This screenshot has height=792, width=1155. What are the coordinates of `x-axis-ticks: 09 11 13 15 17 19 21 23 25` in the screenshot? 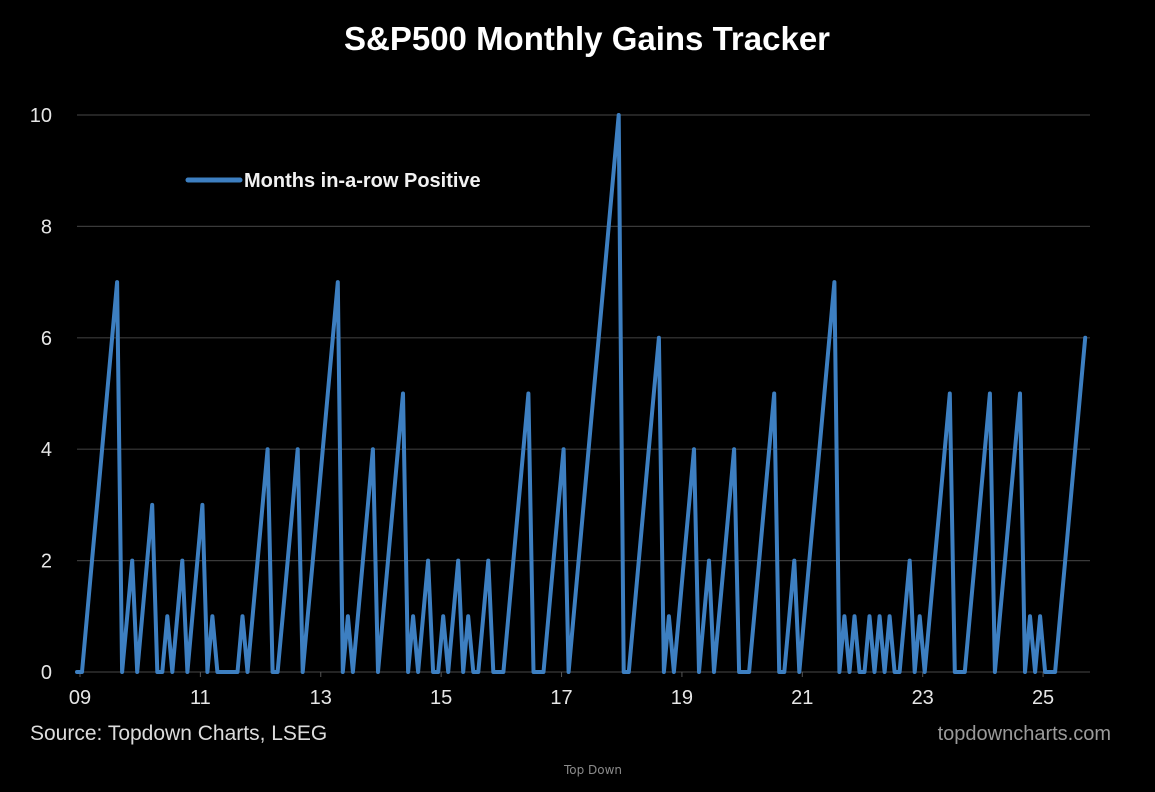 It's located at (561, 690).